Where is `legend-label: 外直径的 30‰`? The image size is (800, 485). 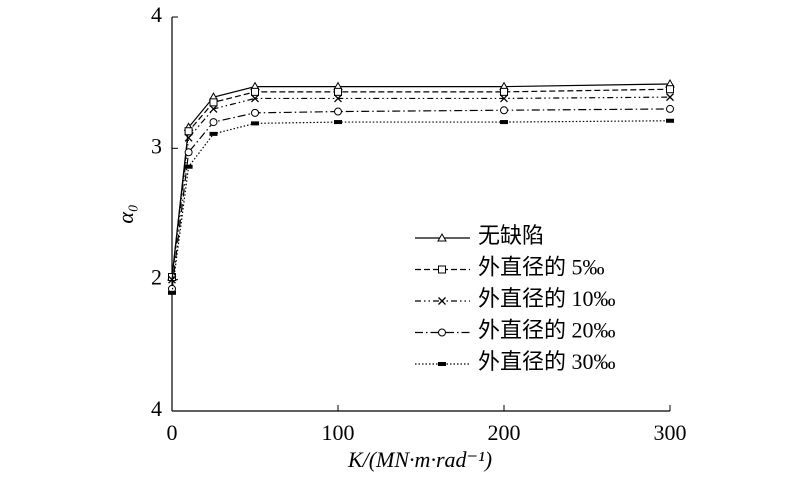
legend-label: 外直径的 30‰ is located at coordinates (547, 361).